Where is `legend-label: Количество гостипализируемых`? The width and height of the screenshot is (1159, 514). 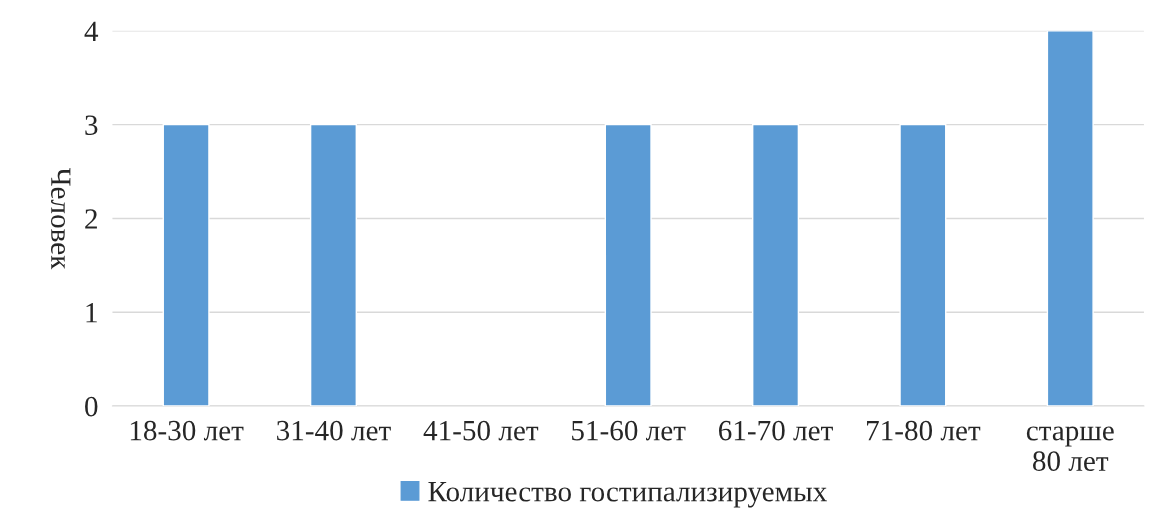 legend-label: Количество гостипализируемых is located at coordinates (627, 495).